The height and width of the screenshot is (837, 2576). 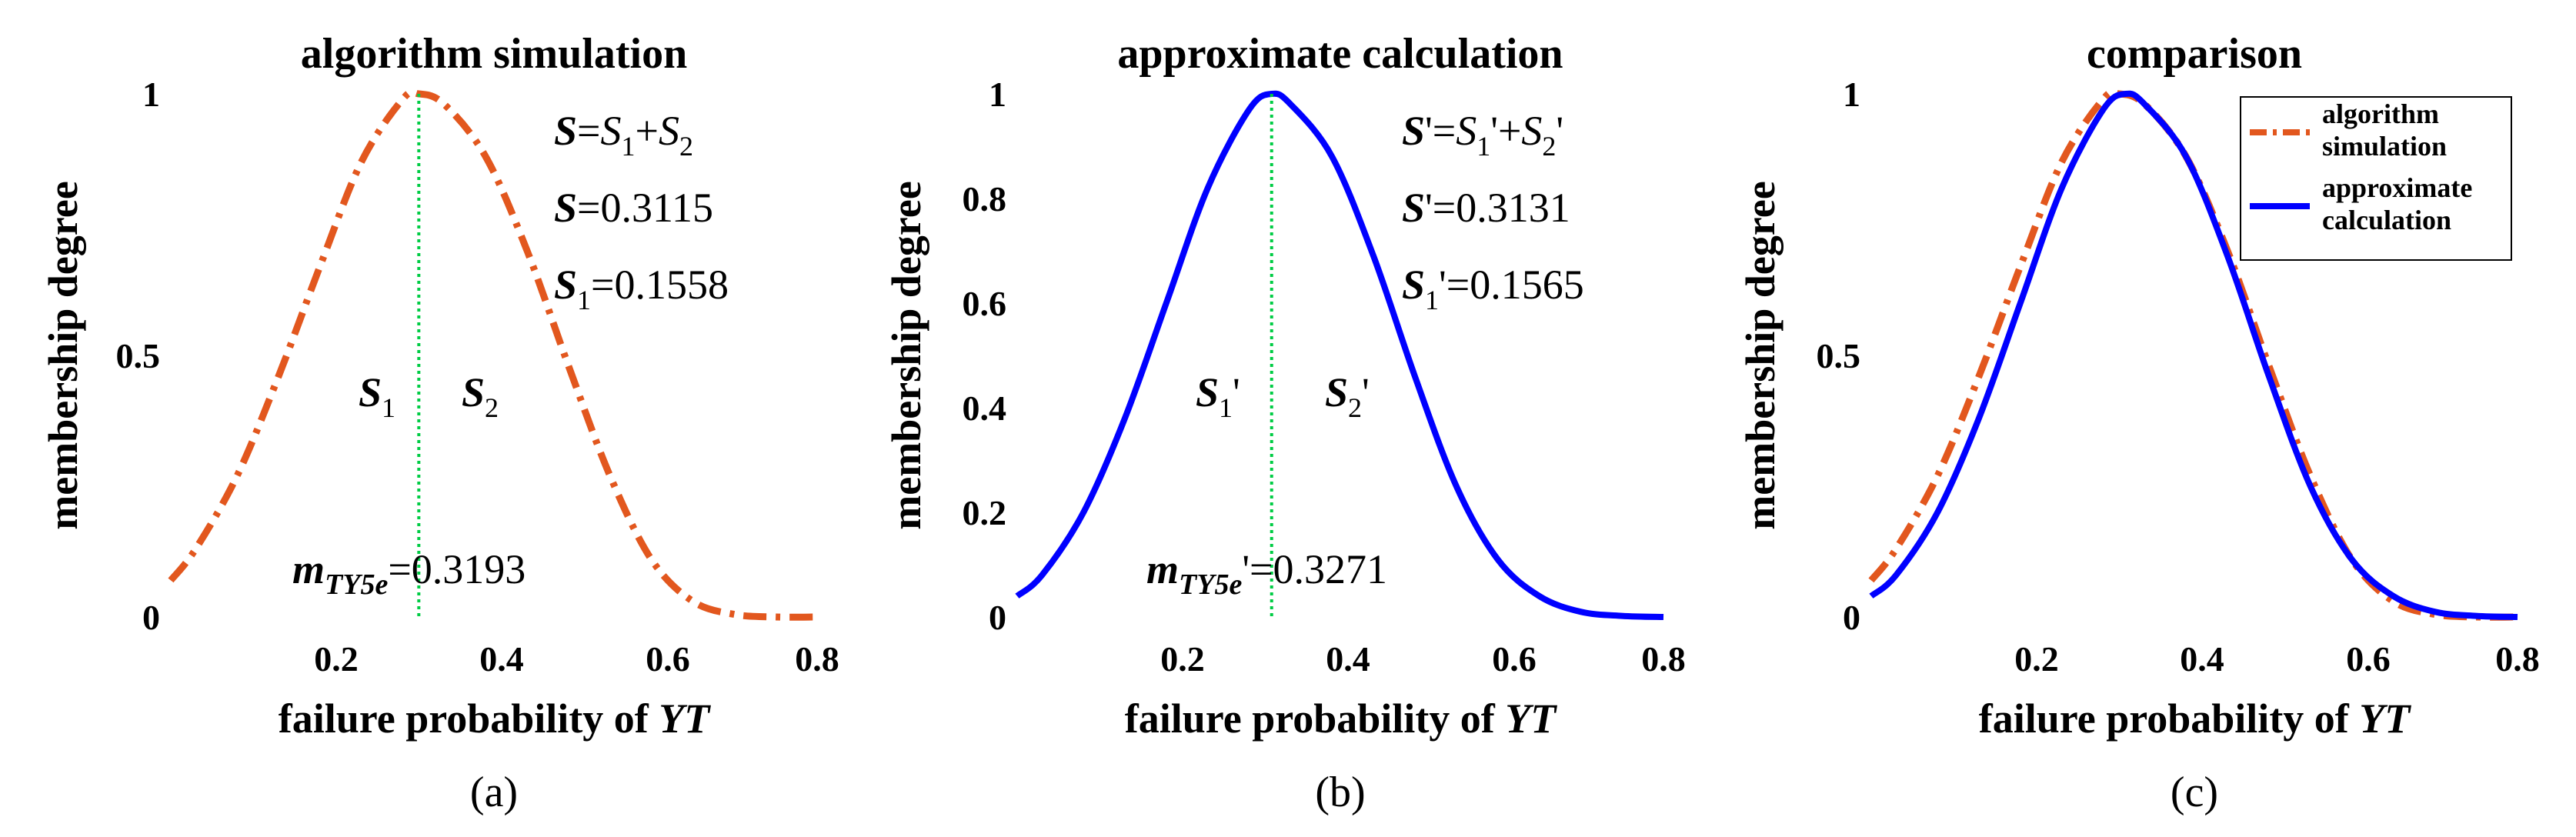 What do you see at coordinates (2517, 659) in the screenshot?
I see `panel-c-xtick-3: 0.8` at bounding box center [2517, 659].